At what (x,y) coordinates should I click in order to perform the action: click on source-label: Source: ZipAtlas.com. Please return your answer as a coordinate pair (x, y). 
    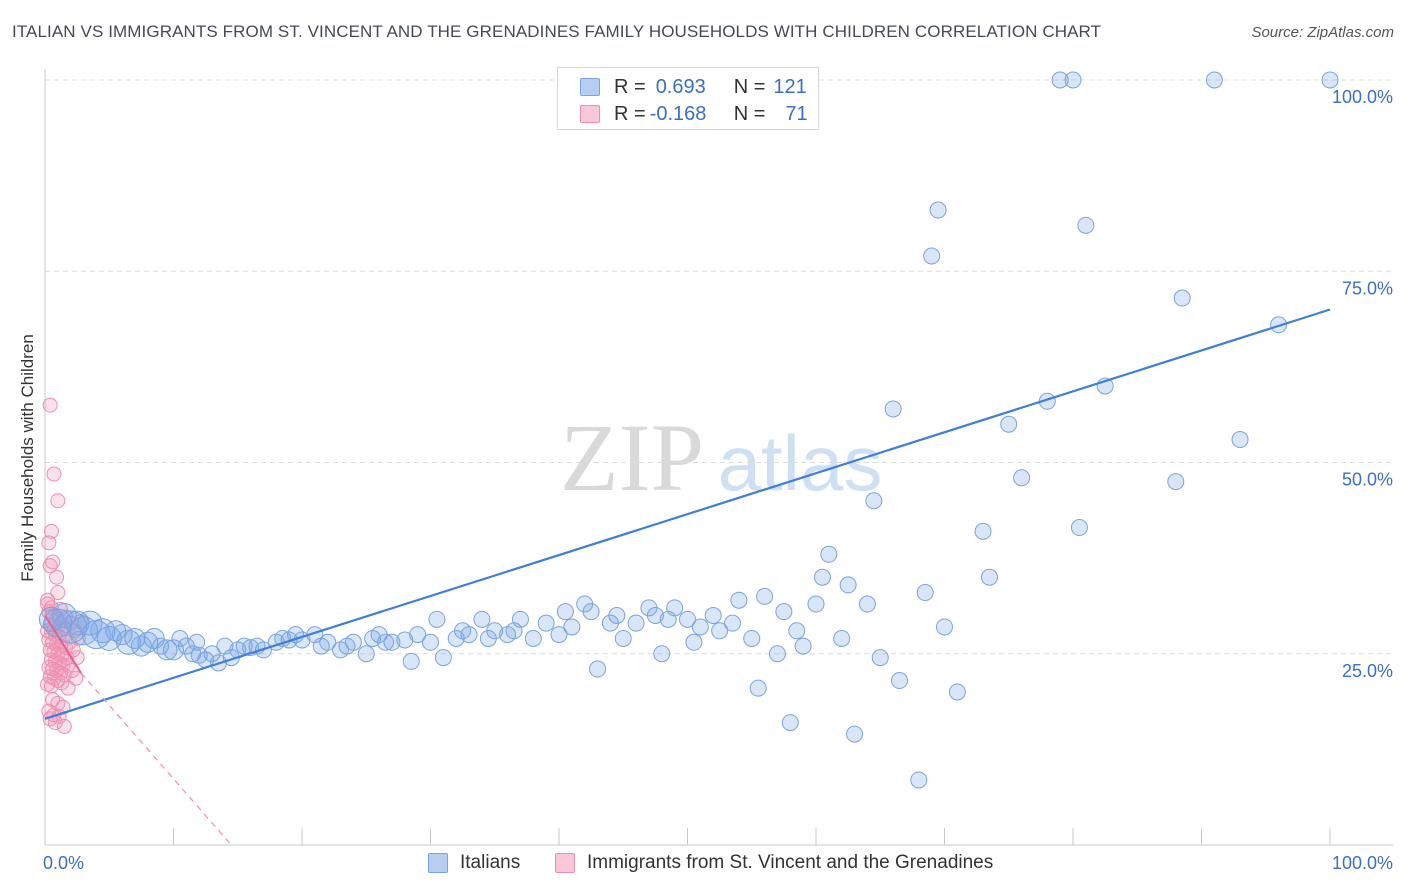
    Looking at the image, I should click on (1322, 32).